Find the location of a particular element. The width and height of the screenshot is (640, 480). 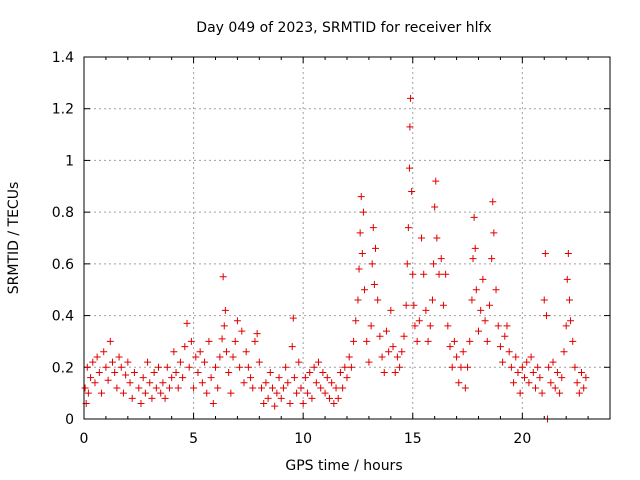

x-tick-label: 0 is located at coordinates (84, 439).